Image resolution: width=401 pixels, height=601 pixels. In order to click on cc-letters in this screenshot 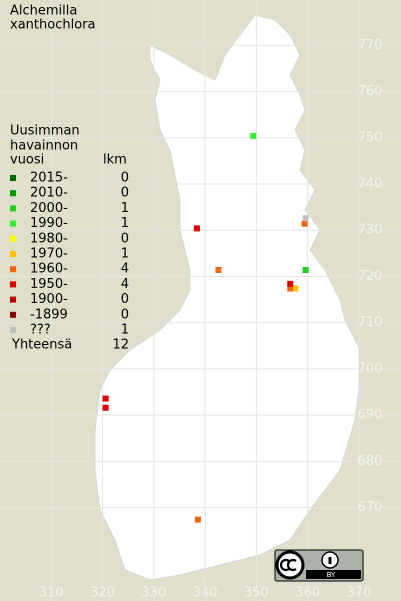, I will do `click(288, 565)`.